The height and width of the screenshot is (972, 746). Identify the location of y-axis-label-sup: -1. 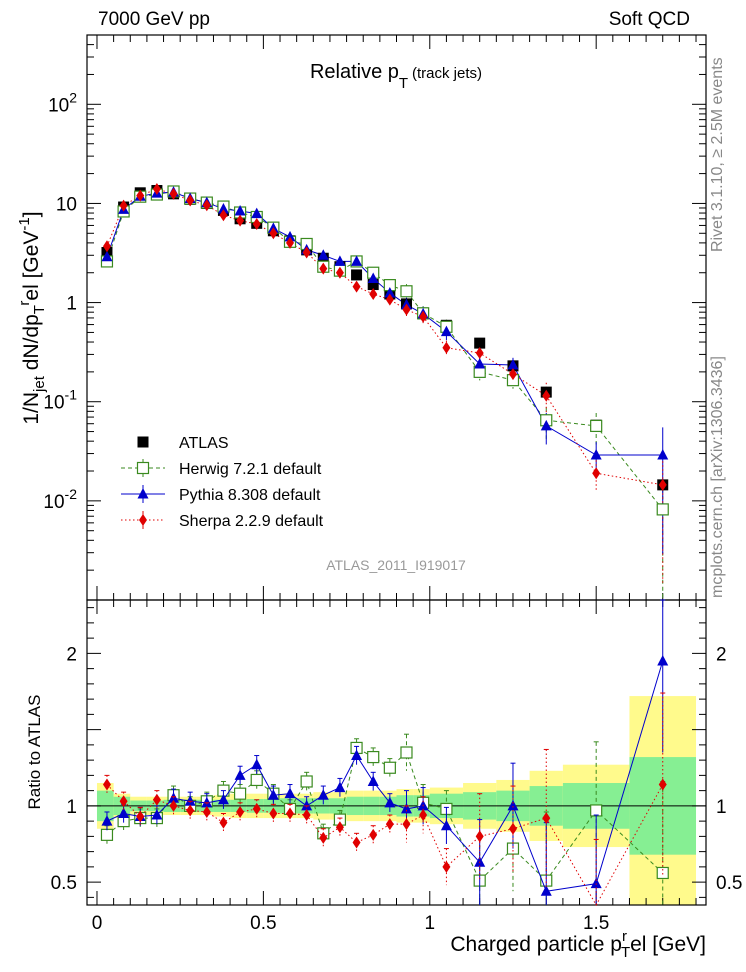
(24, 223).